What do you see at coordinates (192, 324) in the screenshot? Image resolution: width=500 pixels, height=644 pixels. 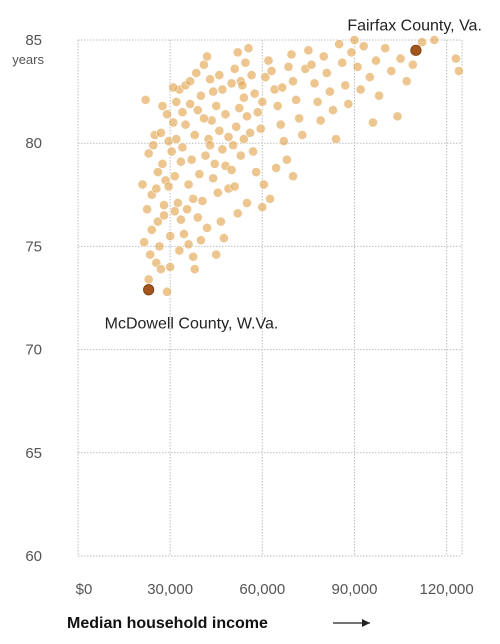 I see `highlight-label-mcdowell: McDowell County, W.Va.` at bounding box center [192, 324].